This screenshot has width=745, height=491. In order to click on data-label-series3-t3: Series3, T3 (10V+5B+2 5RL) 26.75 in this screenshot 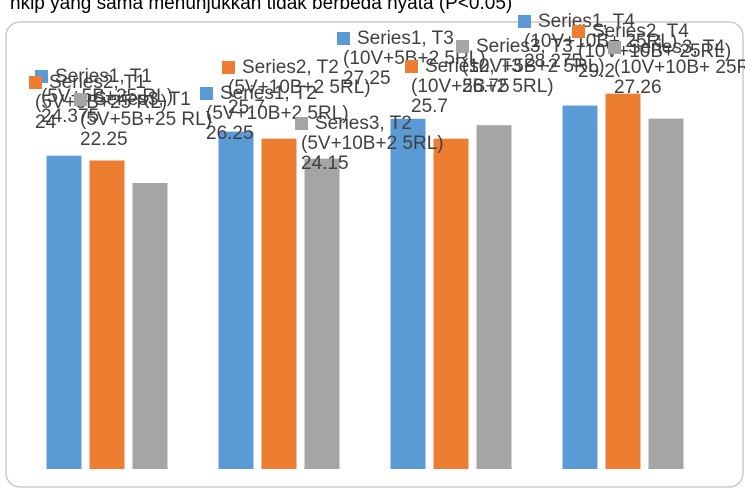, I will do `click(530, 66)`.